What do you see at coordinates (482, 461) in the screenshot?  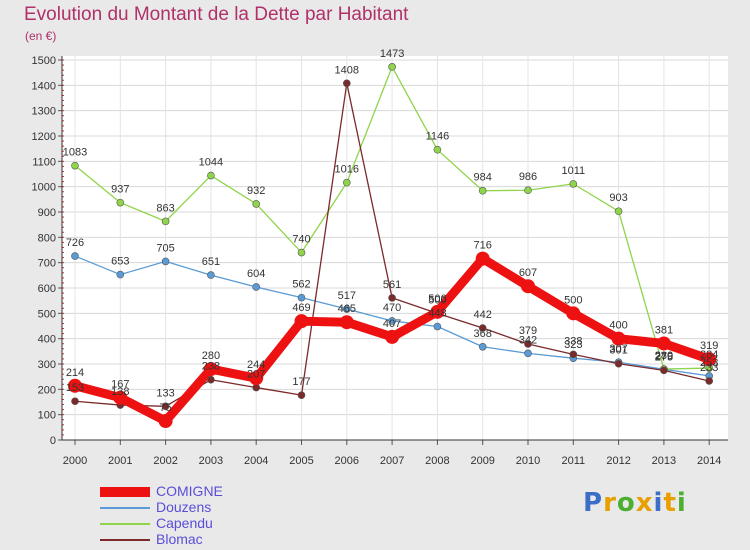 I see `x-tick-label: 2009` at bounding box center [482, 461].